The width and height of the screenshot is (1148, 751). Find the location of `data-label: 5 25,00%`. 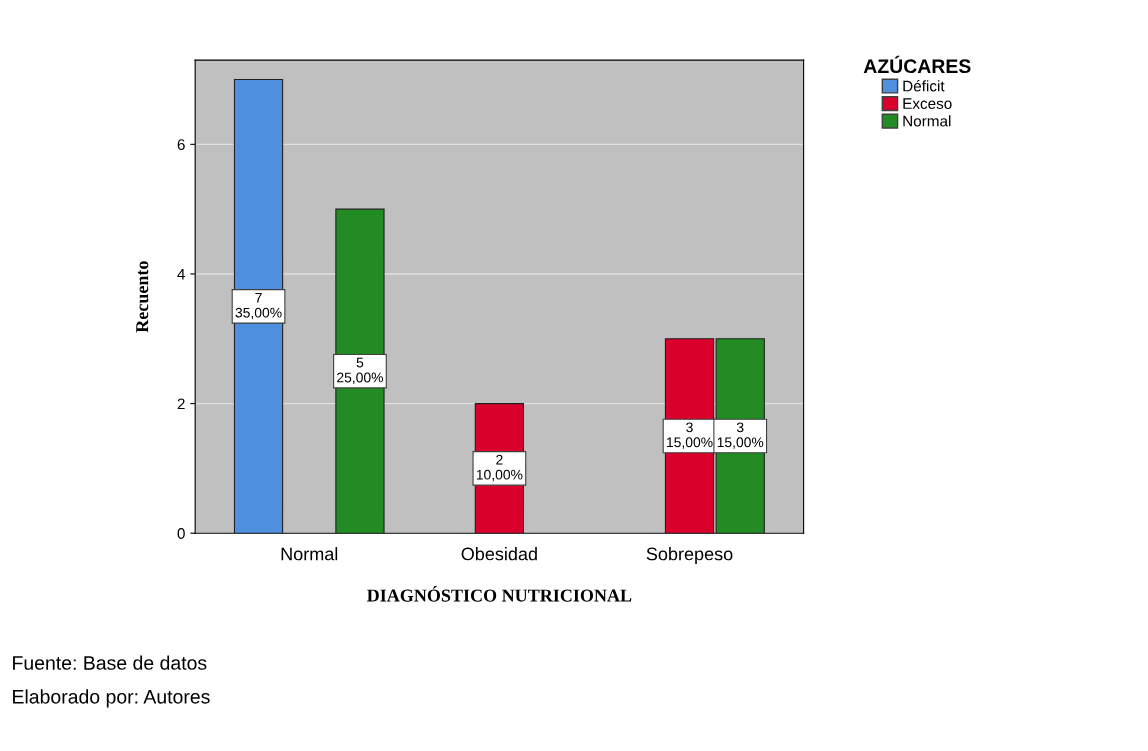

data-label: 5 25,00% is located at coordinates (360, 371).